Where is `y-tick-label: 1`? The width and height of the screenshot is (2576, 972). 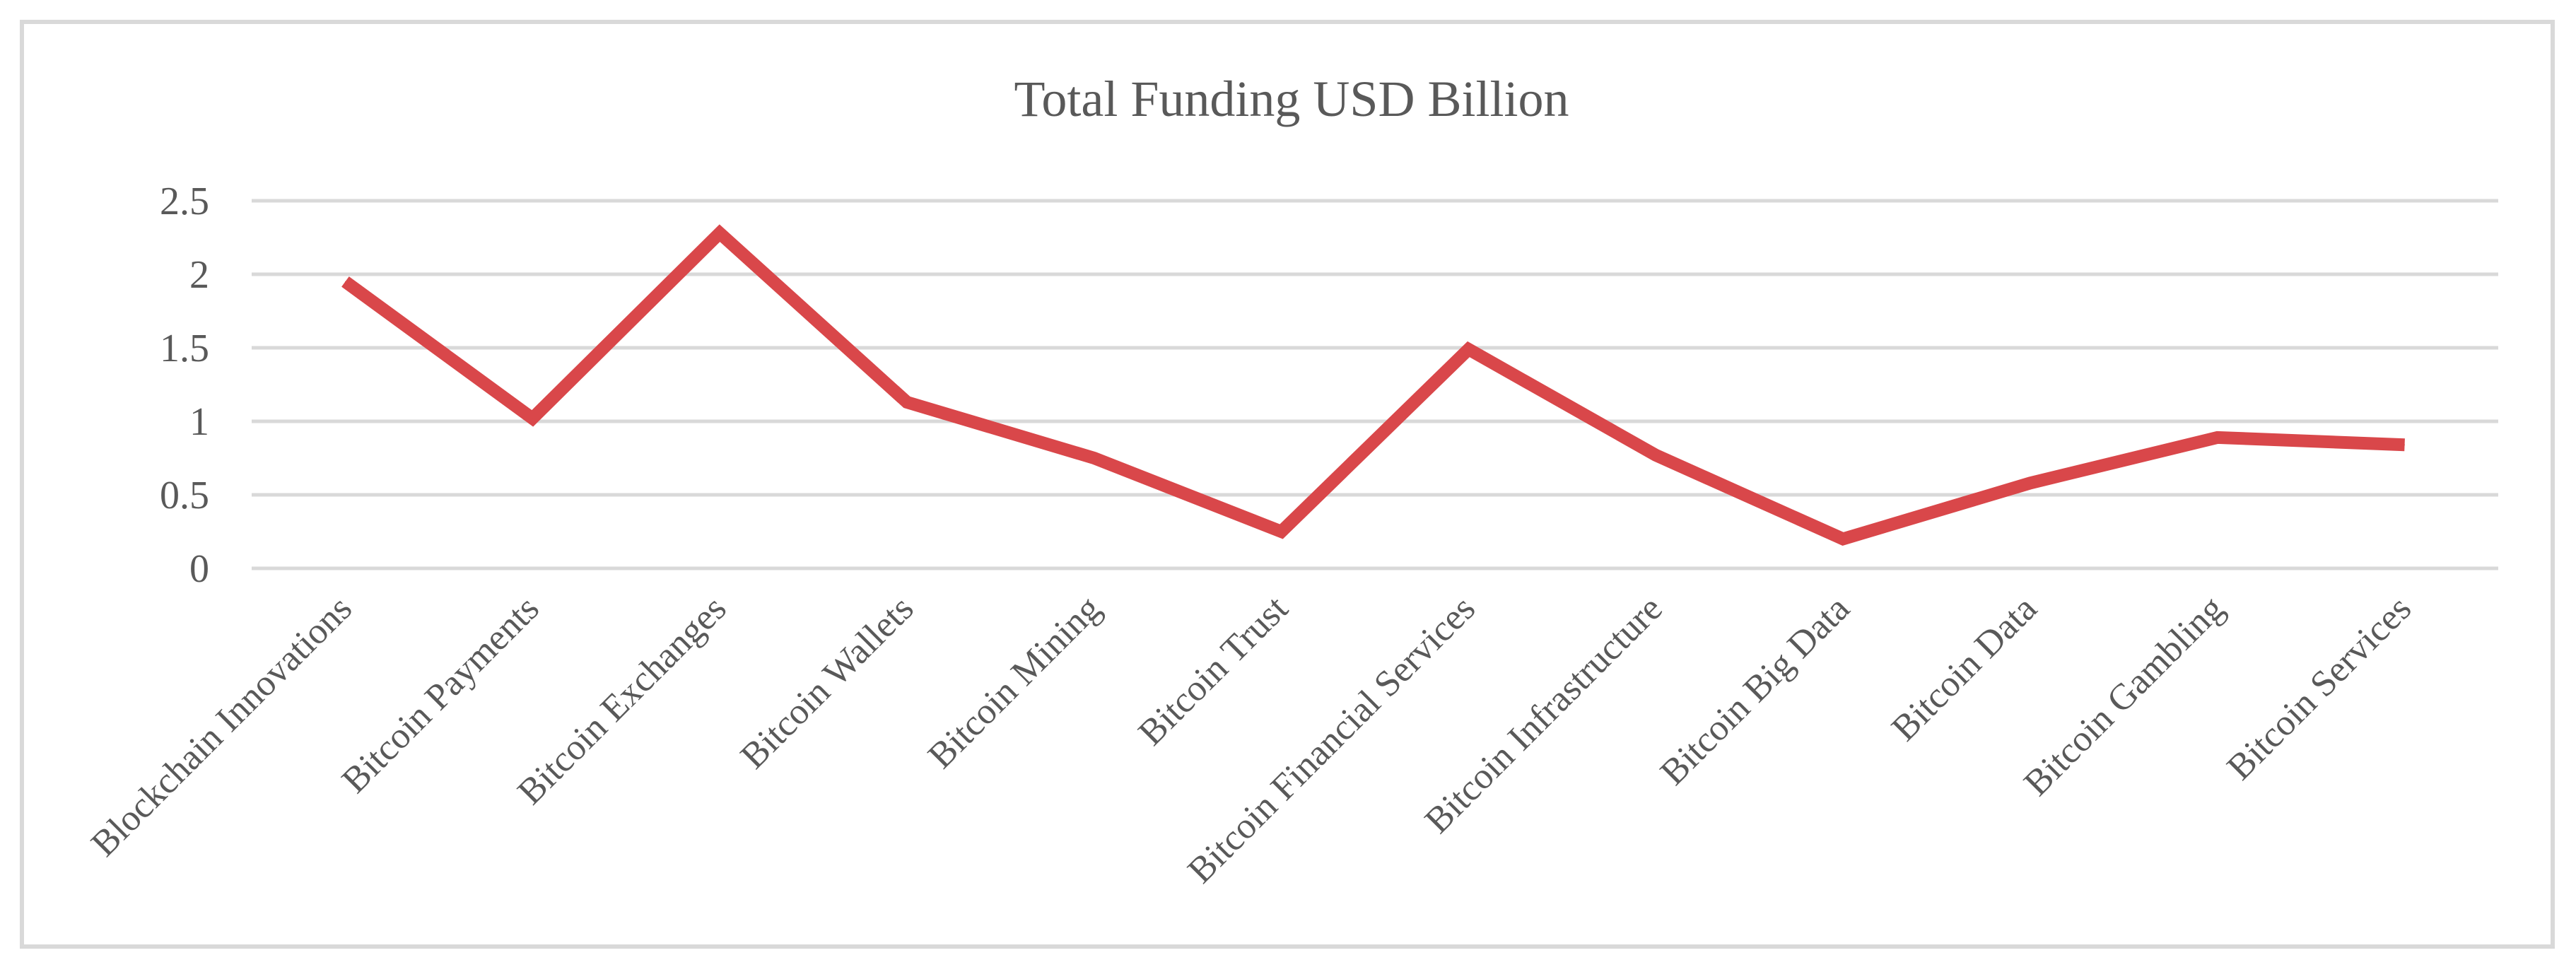
y-tick-label: 1 is located at coordinates (199, 422).